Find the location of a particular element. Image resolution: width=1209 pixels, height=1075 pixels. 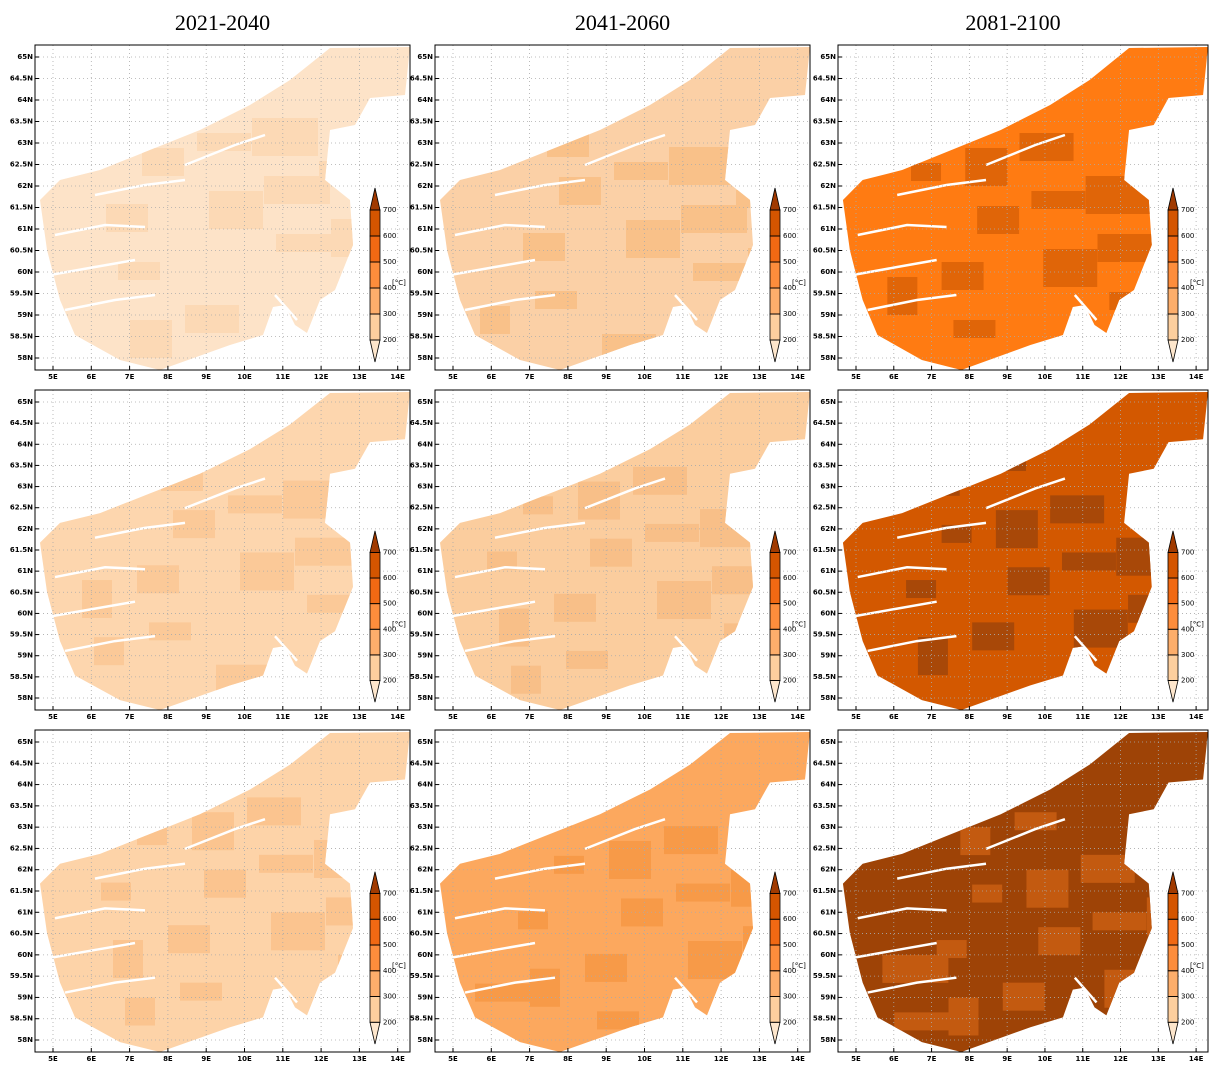

colorbar-label: 200 is located at coordinates (1187, 340).